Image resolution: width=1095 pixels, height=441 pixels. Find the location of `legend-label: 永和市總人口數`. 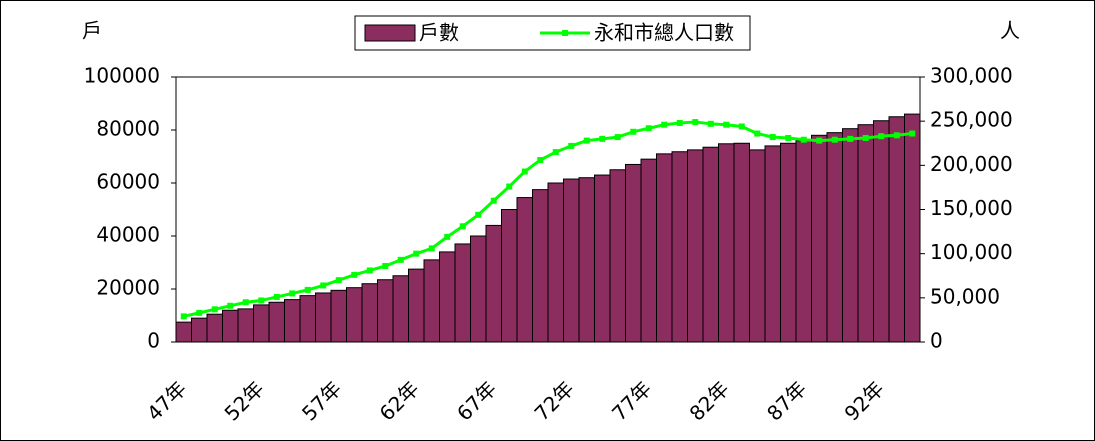

legend-label: 永和市總人口數 is located at coordinates (664, 33).